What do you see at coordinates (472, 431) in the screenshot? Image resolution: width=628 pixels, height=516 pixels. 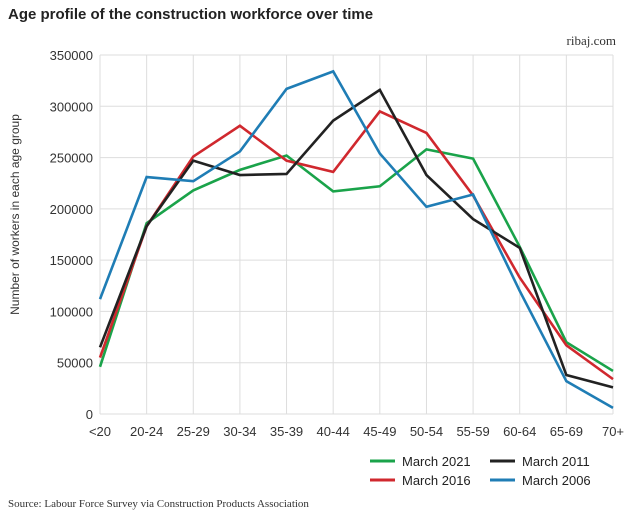 I see `x-tick-label: 55-59` at bounding box center [472, 431].